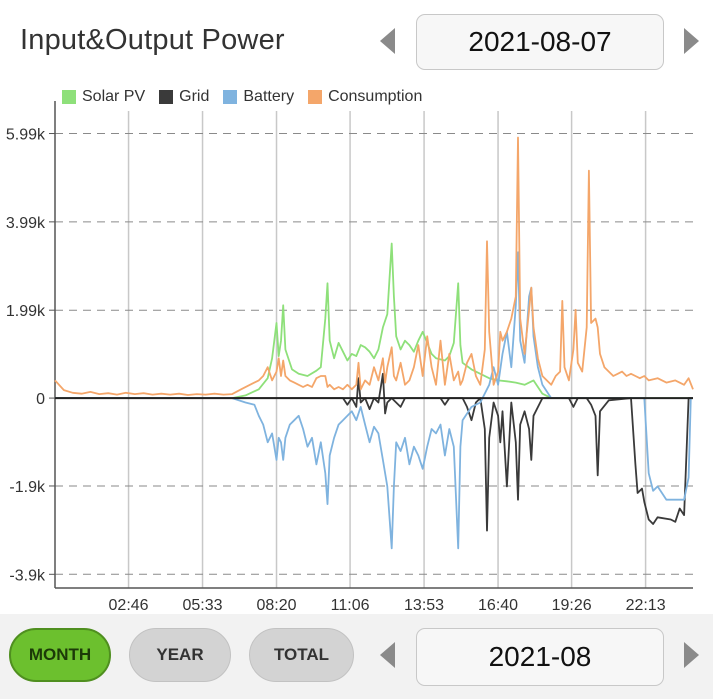 This screenshot has height=699, width=713. I want to click on legend-item: Consumption, so click(365, 97).